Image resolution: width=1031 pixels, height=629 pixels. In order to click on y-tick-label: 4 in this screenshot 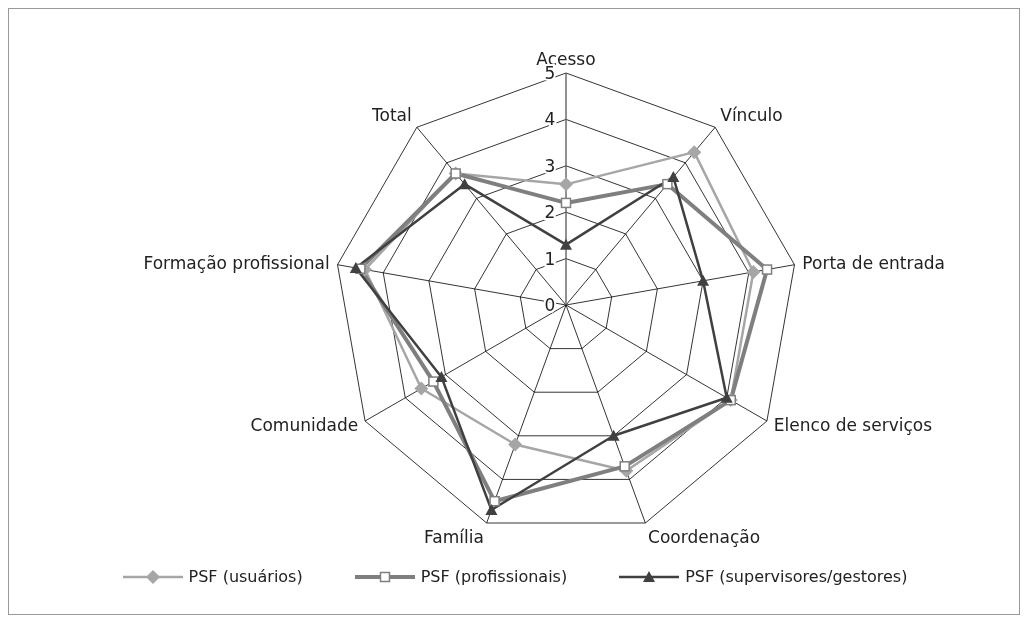, I will do `click(550, 119)`.